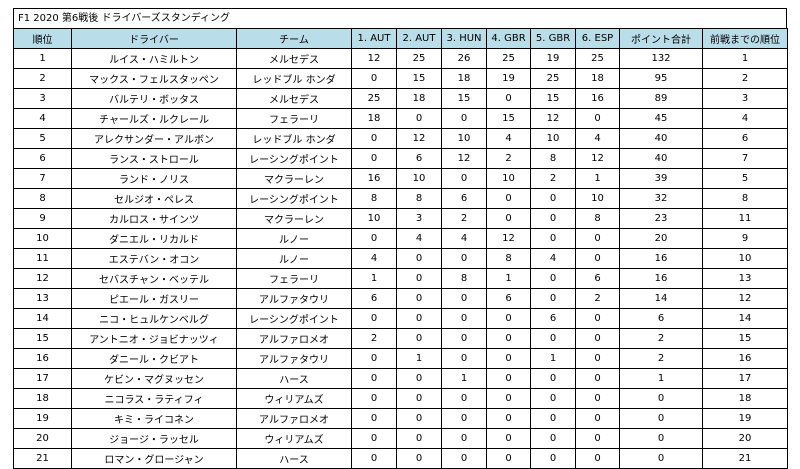 This screenshot has width=800, height=469. What do you see at coordinates (154, 178) in the screenshot?
I see `driver-cell: ランド・ノリス` at bounding box center [154, 178].